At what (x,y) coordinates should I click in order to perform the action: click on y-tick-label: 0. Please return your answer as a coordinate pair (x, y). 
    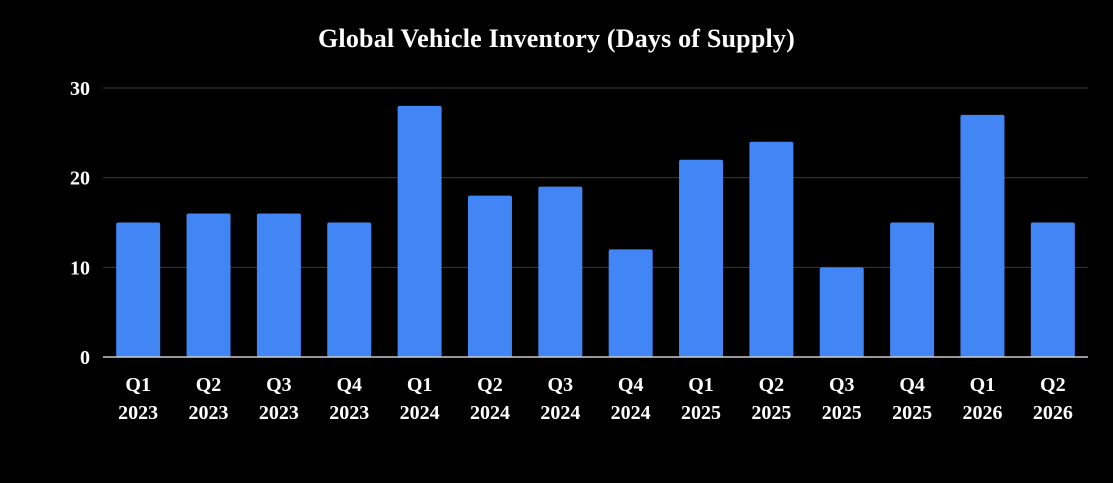
    Looking at the image, I should click on (85, 358).